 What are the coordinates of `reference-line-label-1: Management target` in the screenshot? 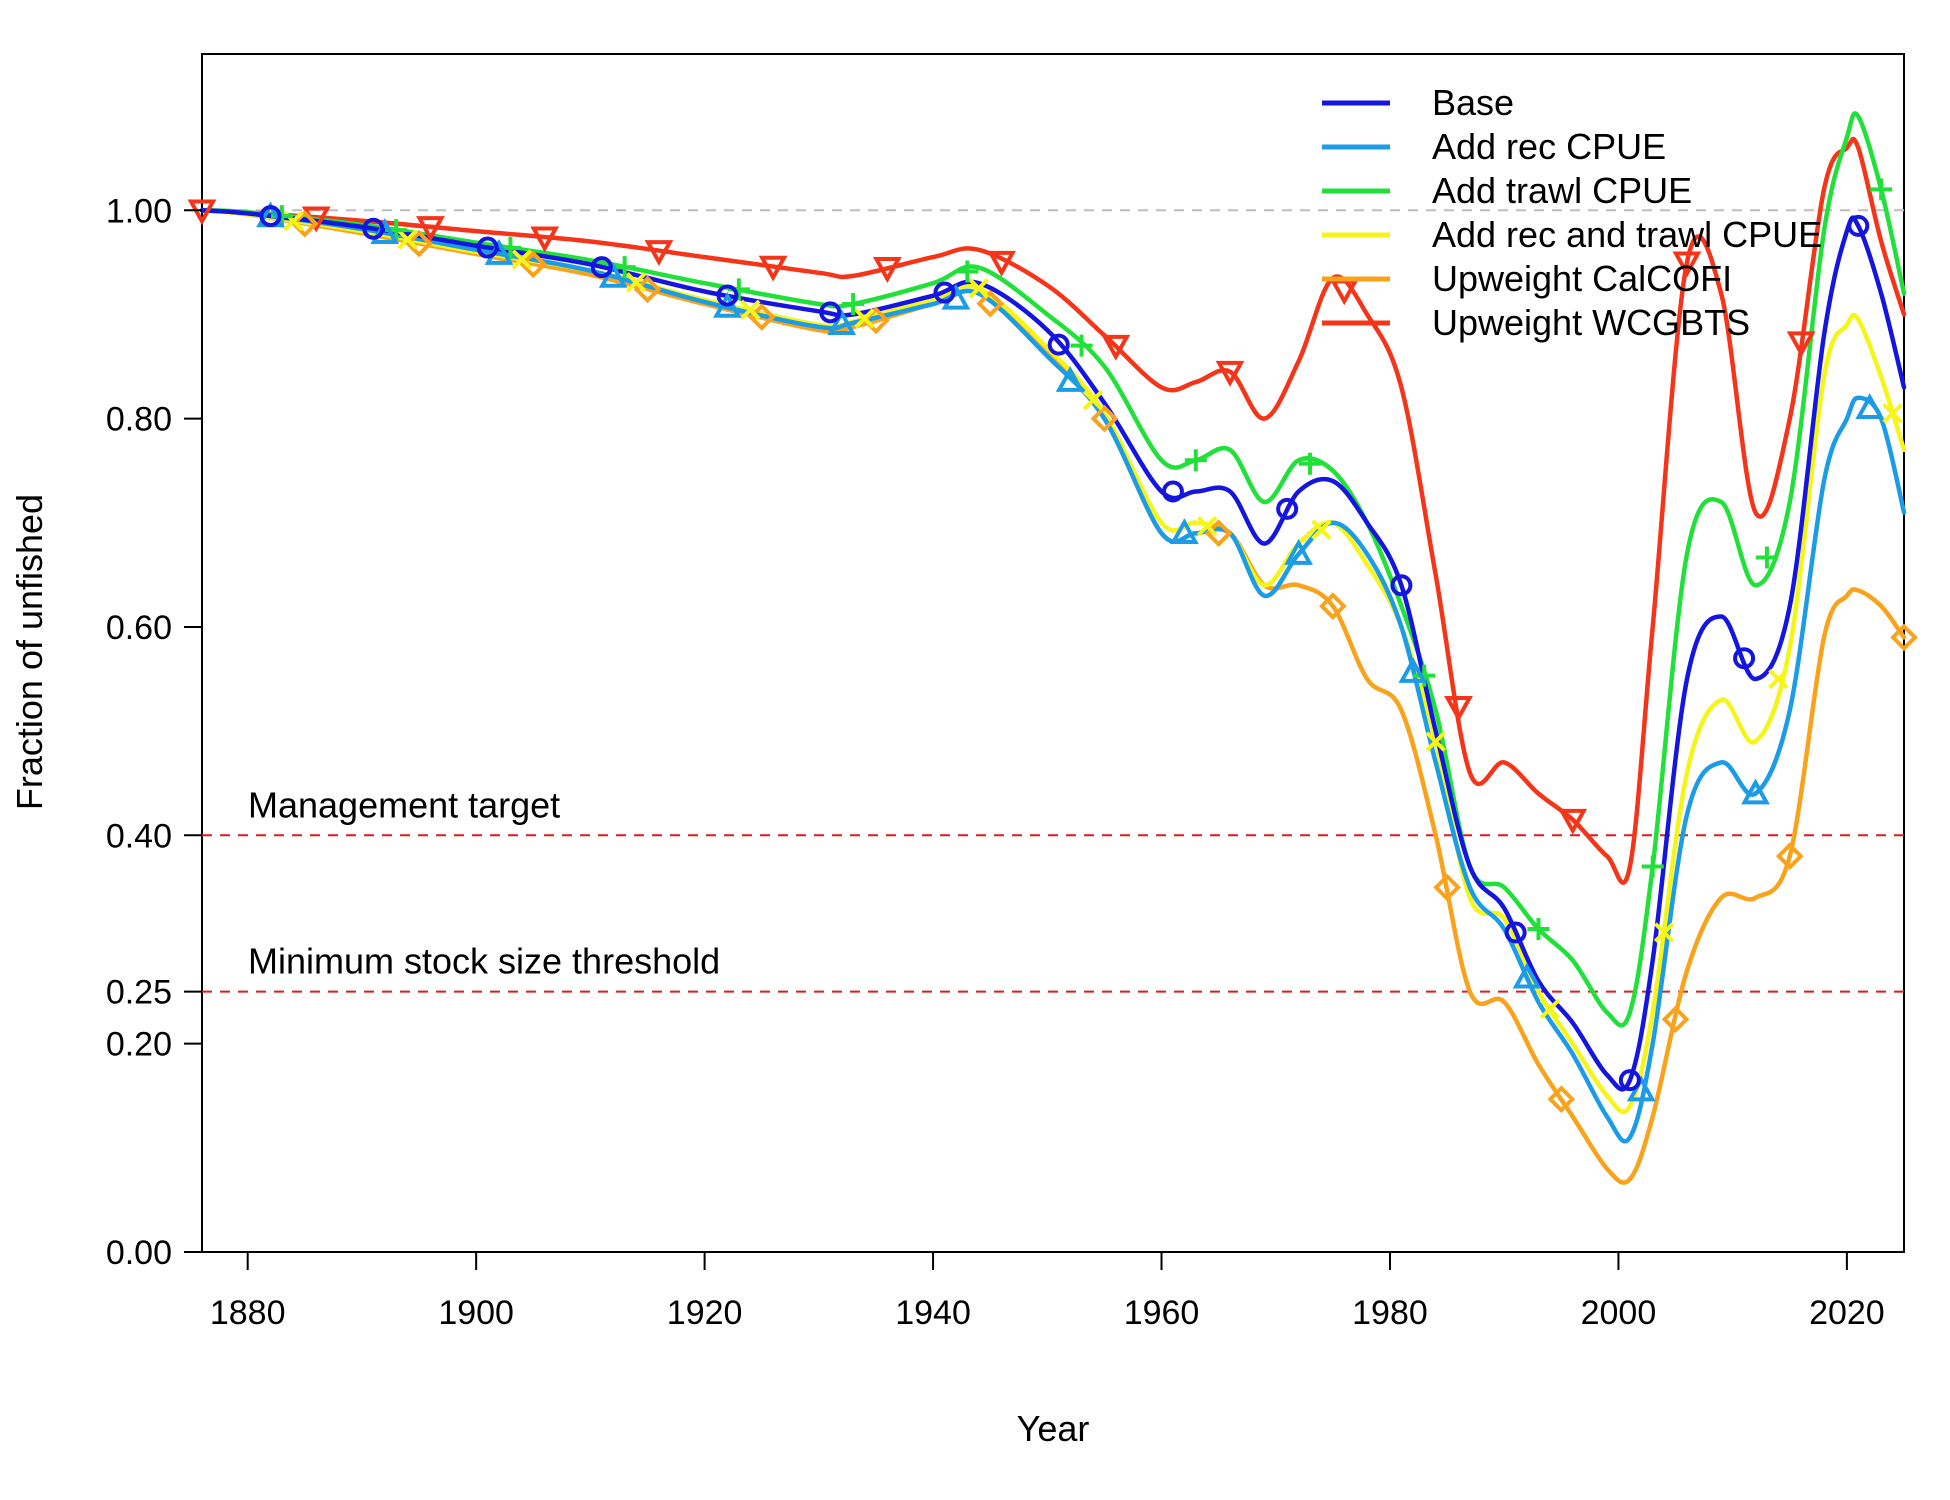 It's located at (404, 804).